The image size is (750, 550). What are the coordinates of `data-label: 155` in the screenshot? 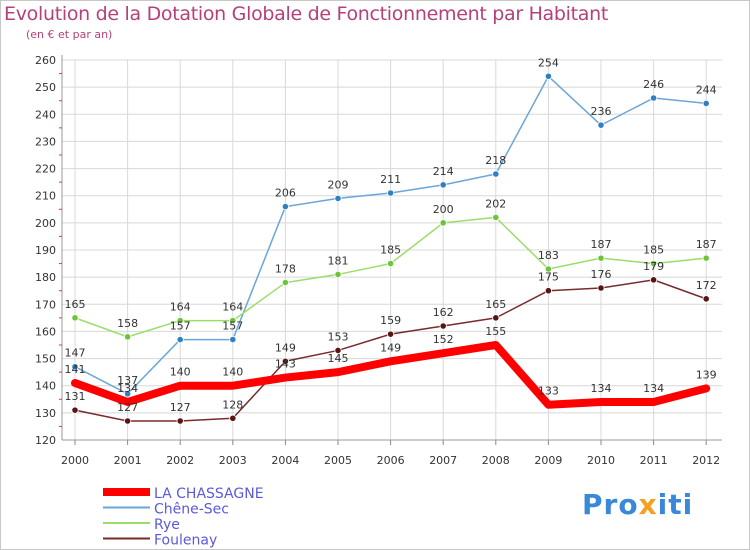 It's located at (495, 331).